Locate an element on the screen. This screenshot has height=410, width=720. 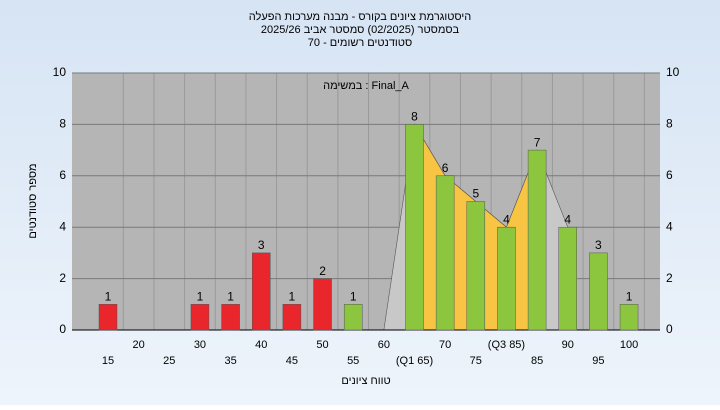
y-tick-label: 8 is located at coordinates (62, 124).